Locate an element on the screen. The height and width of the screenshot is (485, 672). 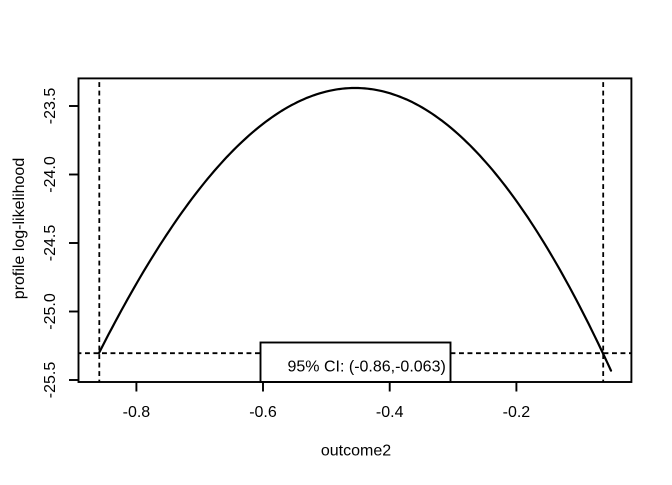
svg-text: -23.5 is located at coordinates (50, 106).